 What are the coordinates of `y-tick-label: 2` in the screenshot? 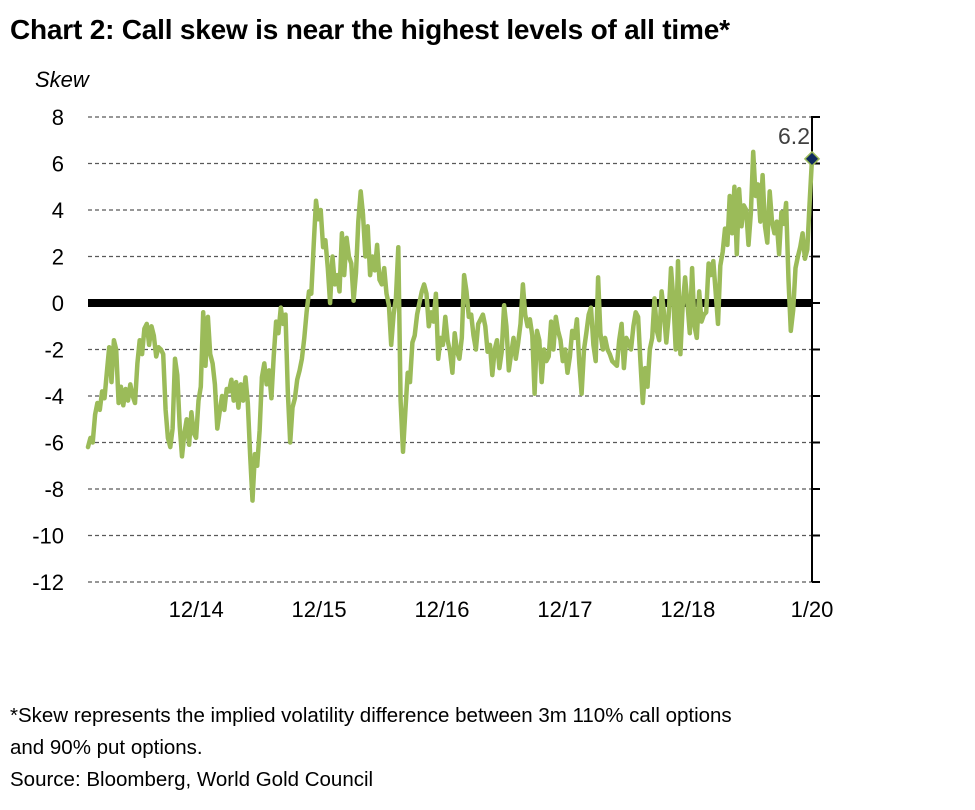 It's located at (58, 257).